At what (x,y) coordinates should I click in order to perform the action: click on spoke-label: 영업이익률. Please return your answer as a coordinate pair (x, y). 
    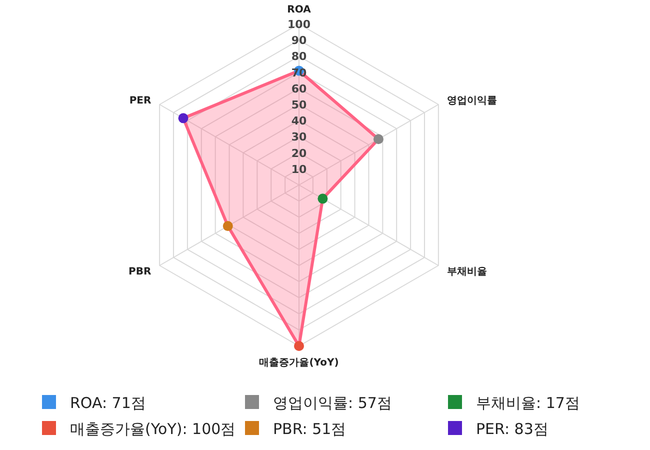
    Looking at the image, I should click on (471, 101).